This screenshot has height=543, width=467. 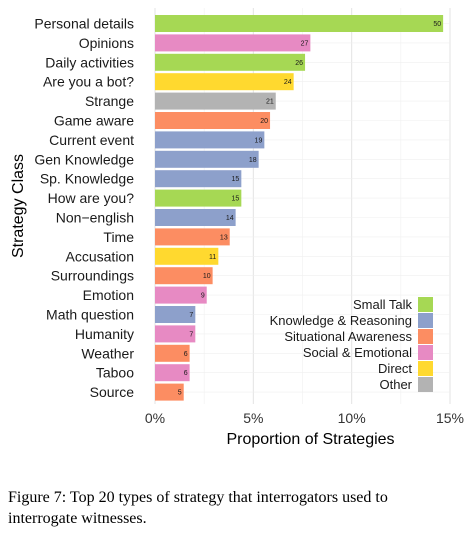 What do you see at coordinates (299, 63) in the screenshot?
I see `bar-value-label: 26` at bounding box center [299, 63].